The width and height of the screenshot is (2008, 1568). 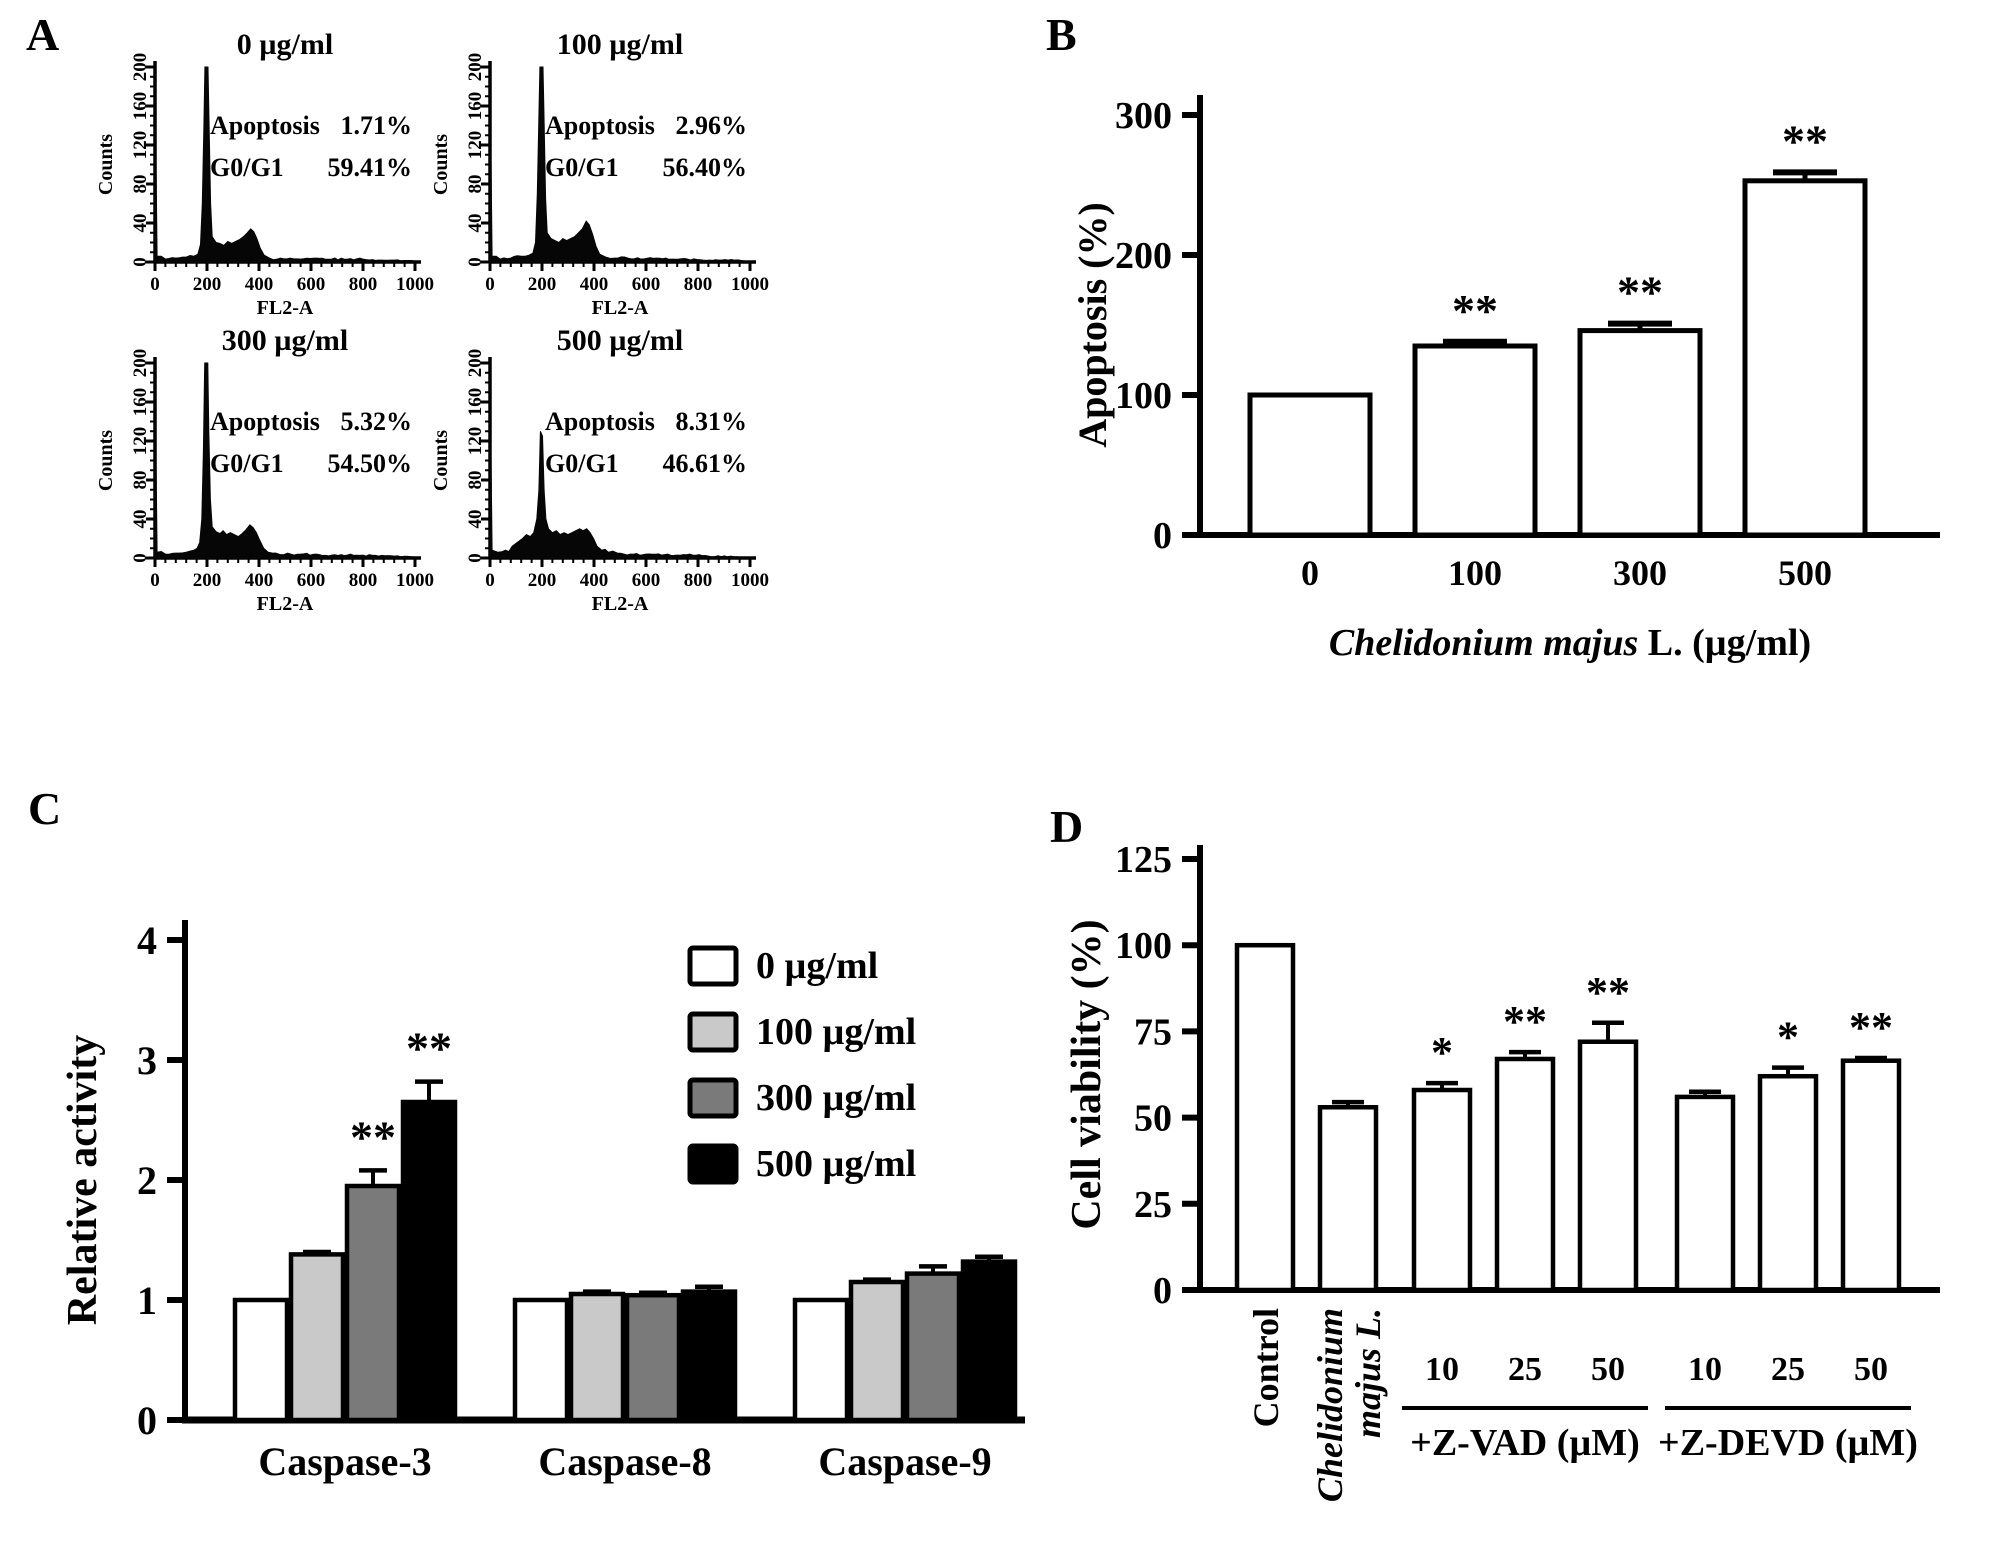 I want to click on g0g1-stat-value: 56.40%, so click(x=705, y=167).